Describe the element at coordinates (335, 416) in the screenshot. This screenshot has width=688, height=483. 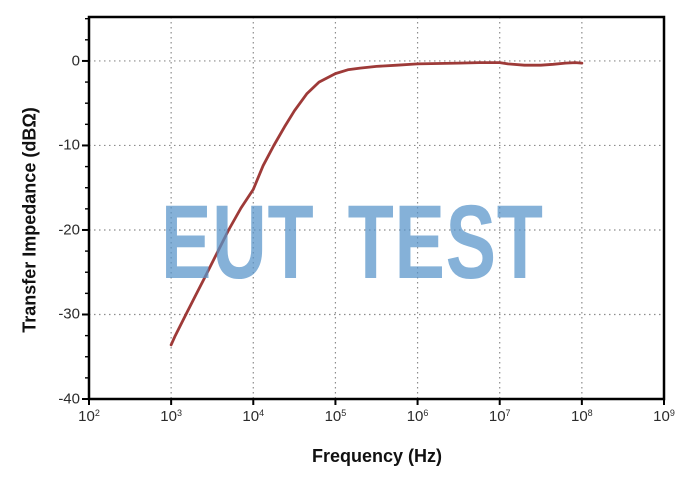
I see `x-tick-label: 105` at that location.